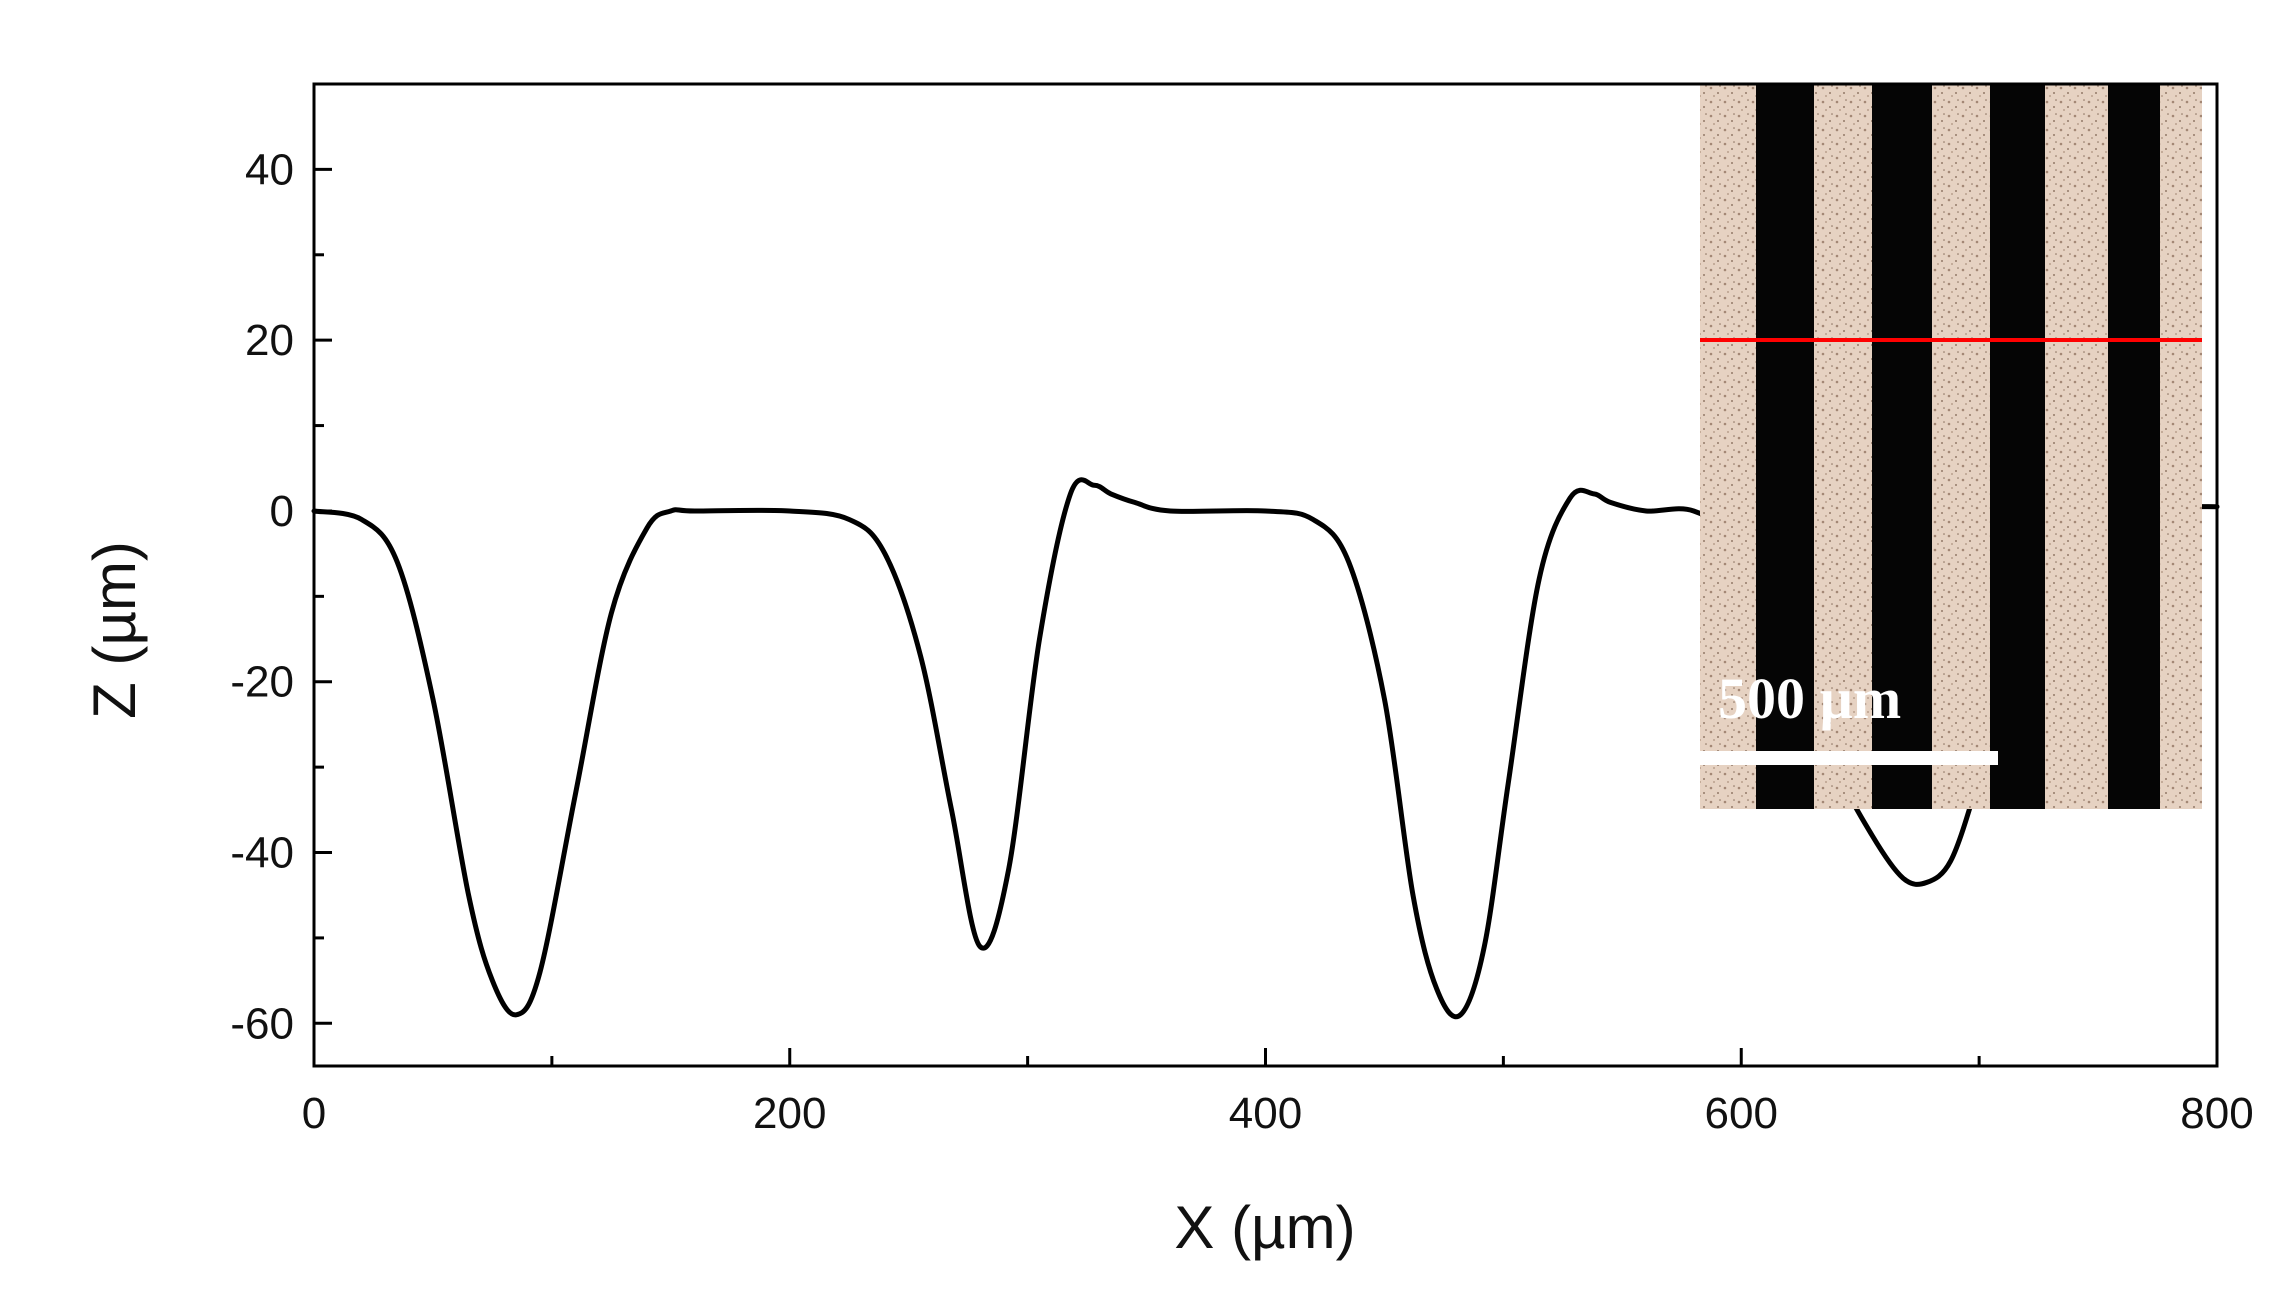 The width and height of the screenshot is (2289, 1299). What do you see at coordinates (1849, 758) in the screenshot?
I see `scale-bar` at bounding box center [1849, 758].